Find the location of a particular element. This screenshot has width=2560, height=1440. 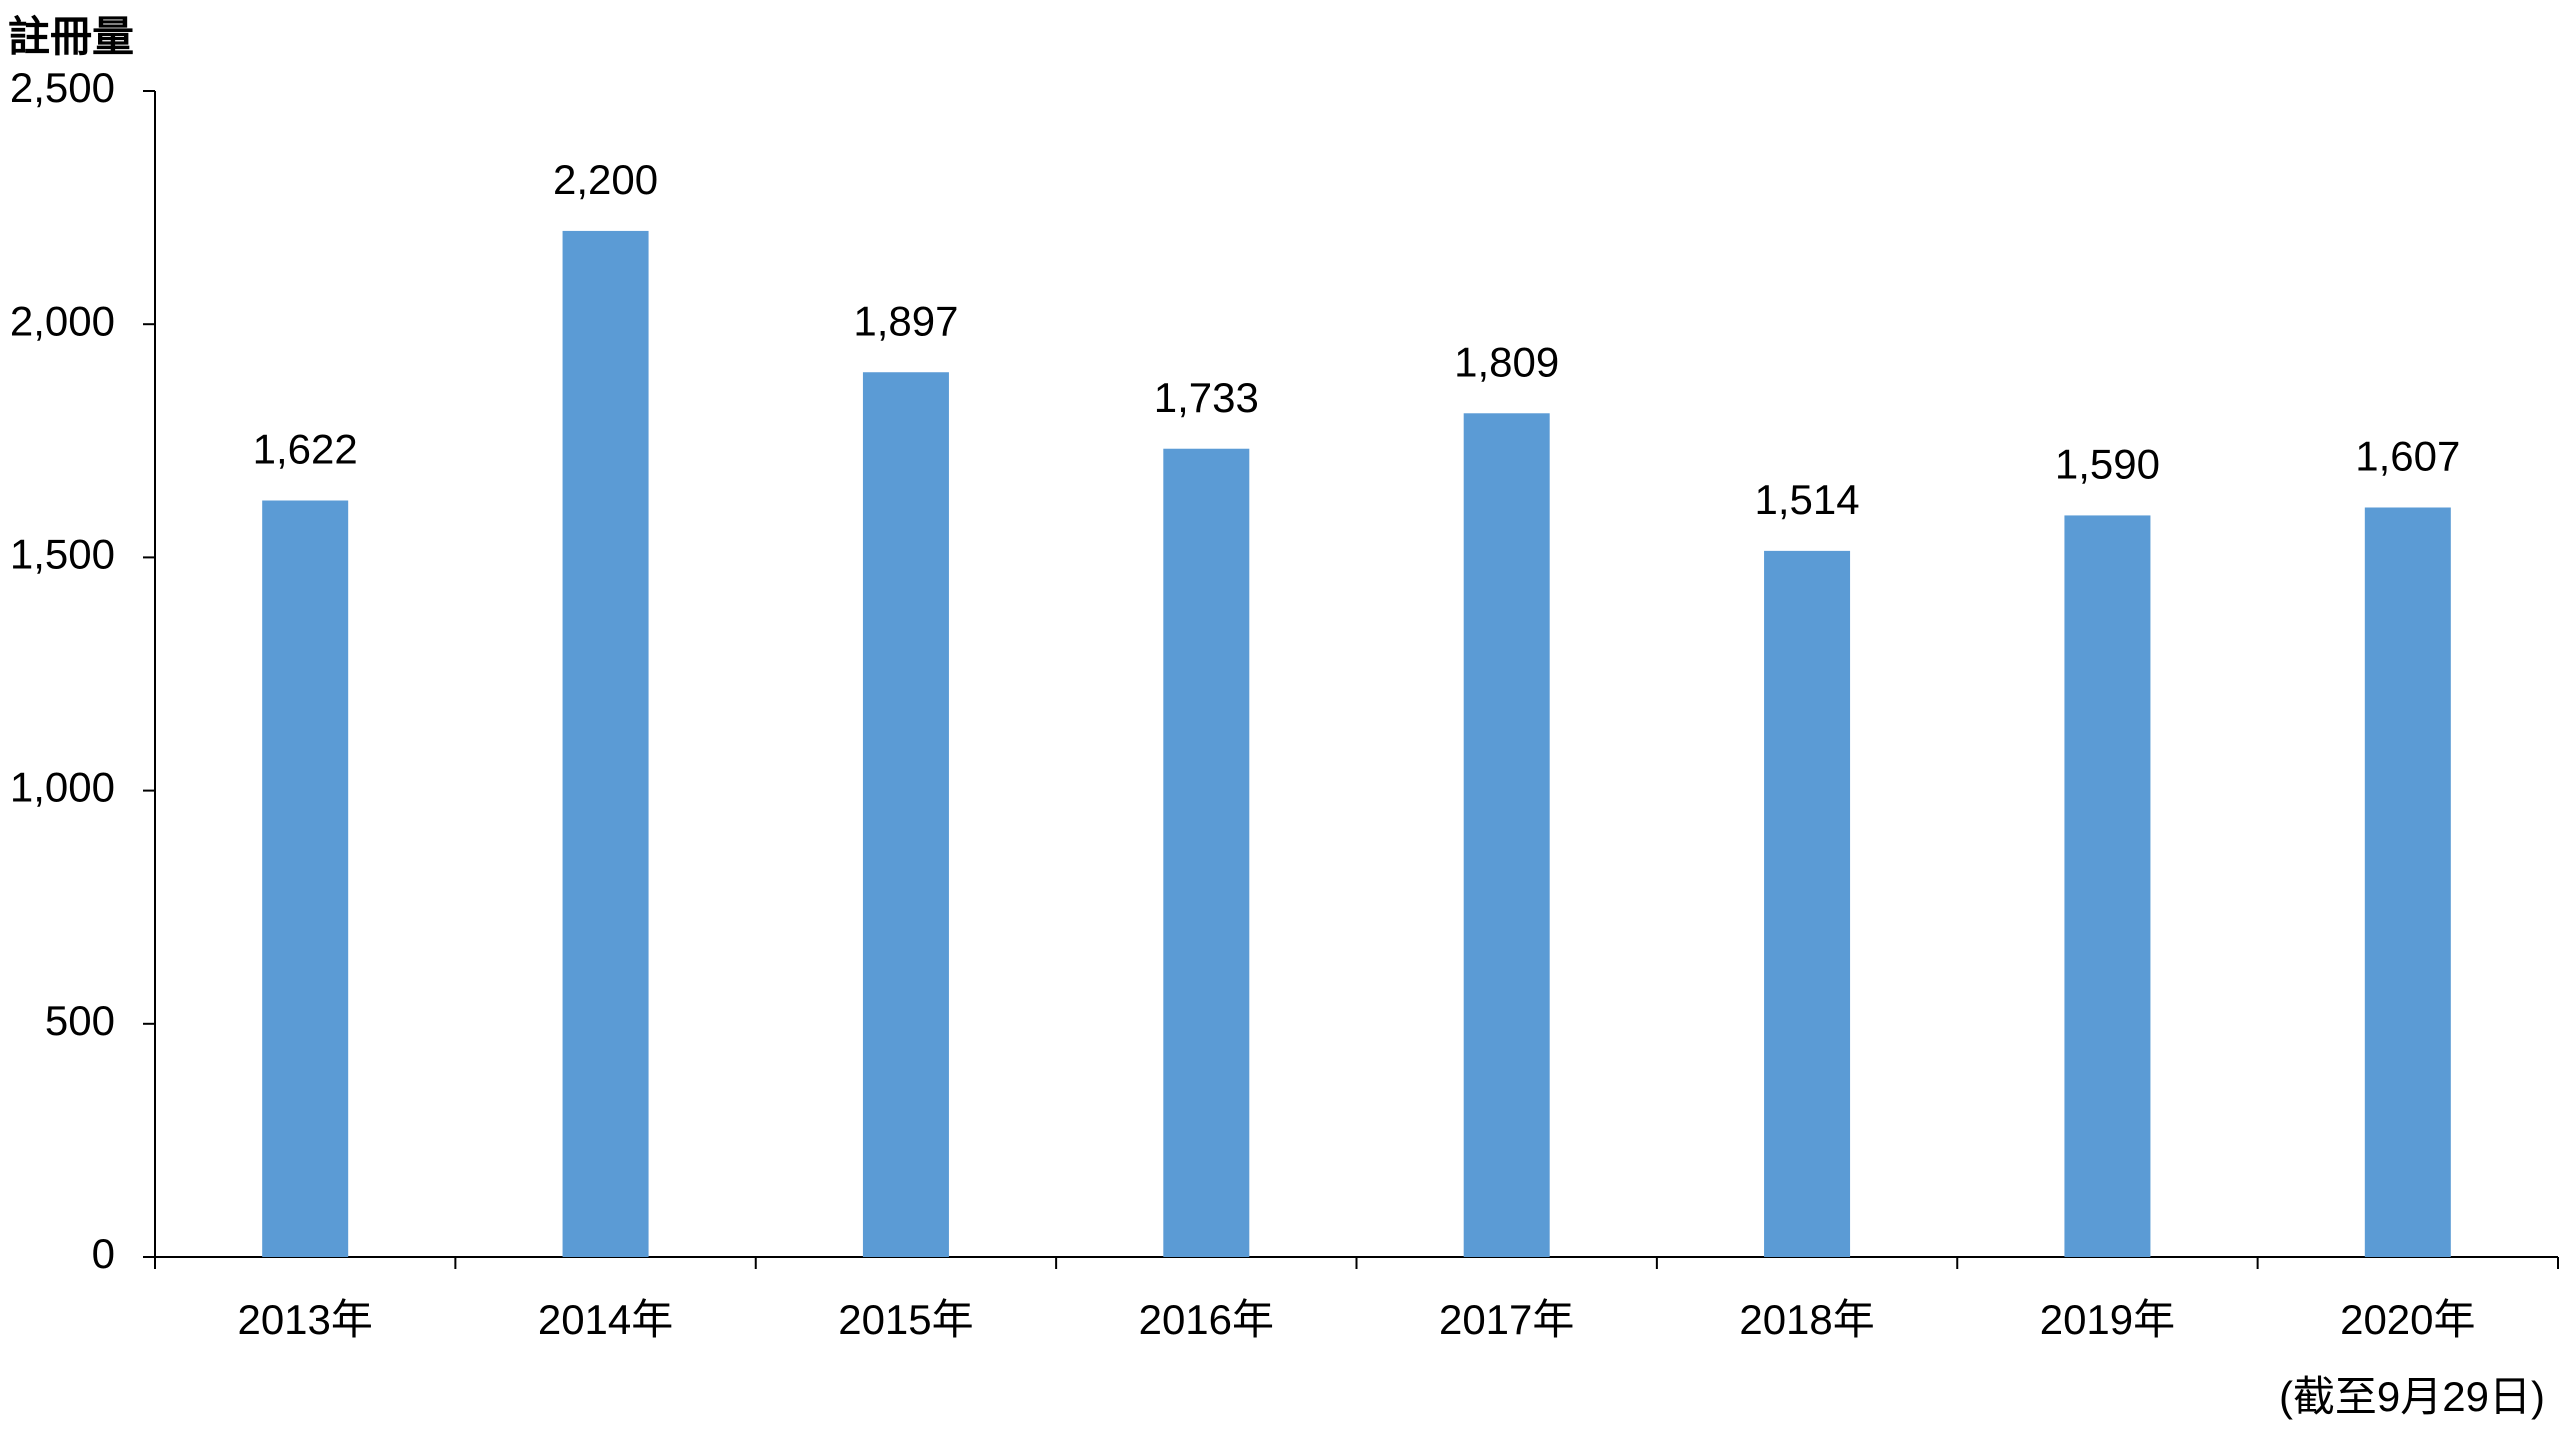

y-tick-label: 1,000 is located at coordinates (62, 787).